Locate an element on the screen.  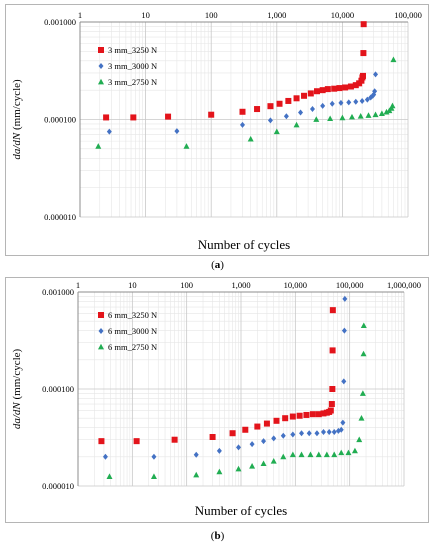
chart-a-x-tick-label: 1,000 is located at coordinates (276, 15).